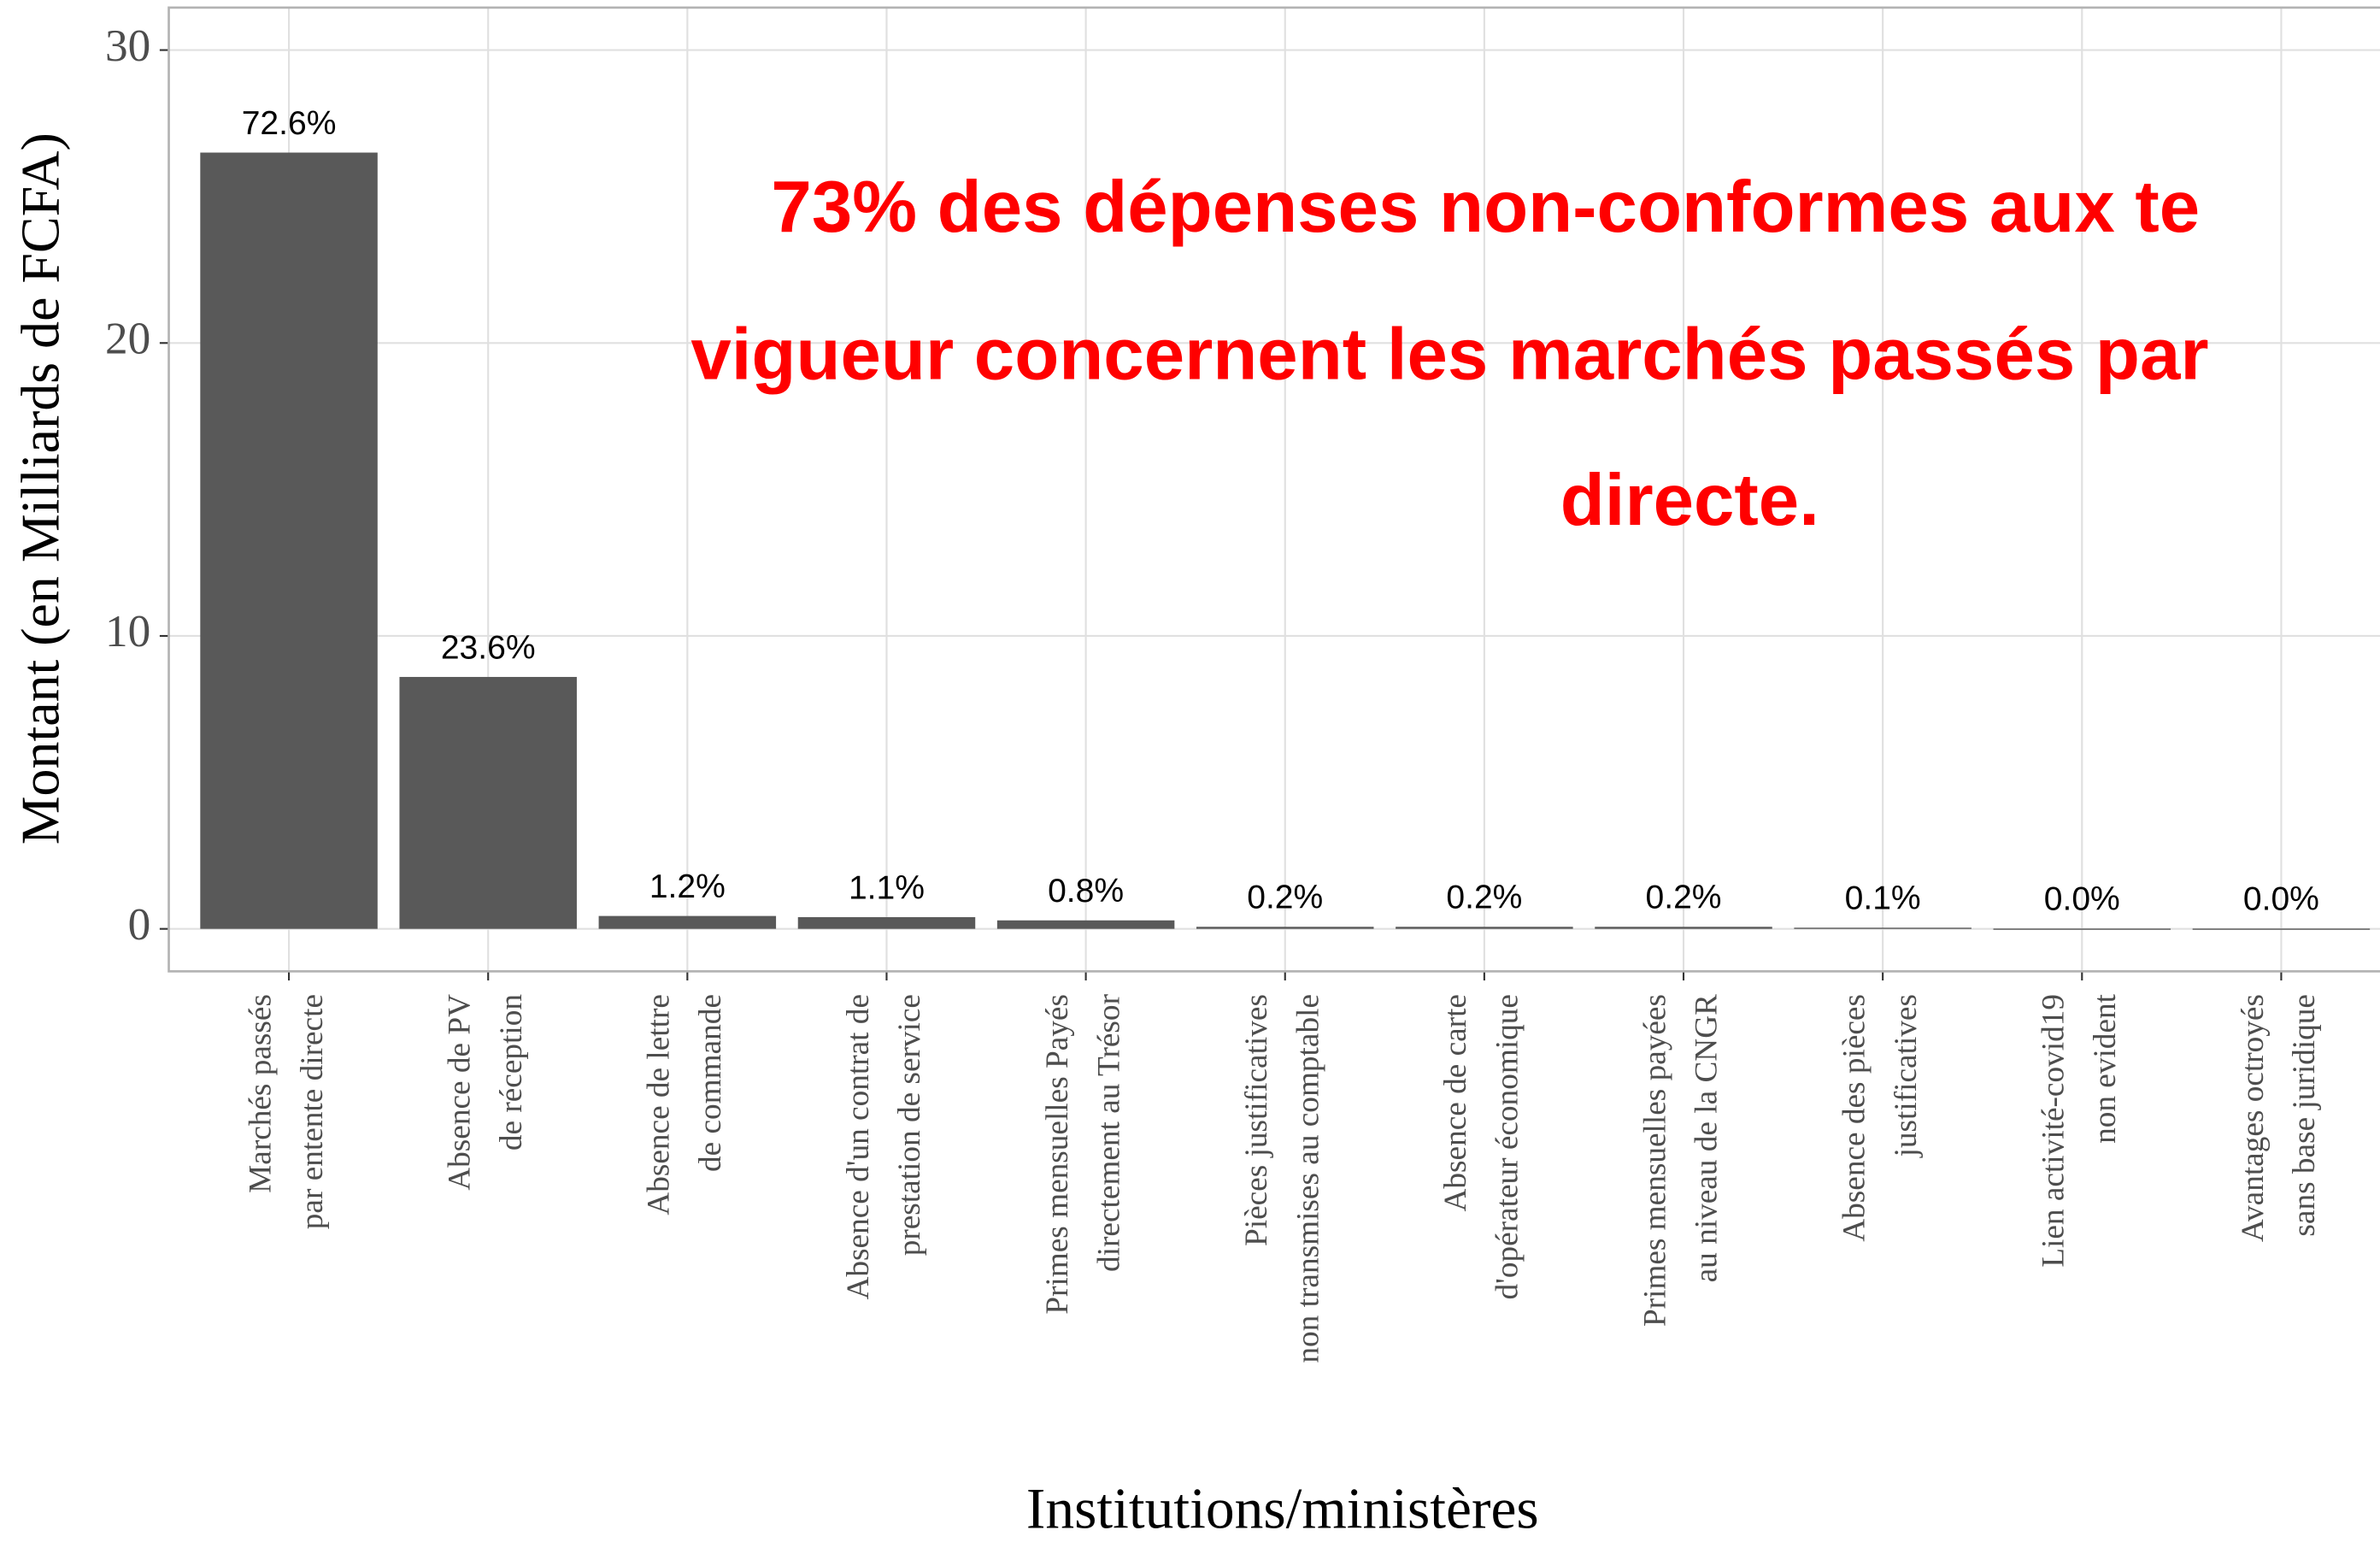 The width and height of the screenshot is (2380, 1542). Describe the element at coordinates (461, 1092) in the screenshot. I see `x-tick-label: Absence de PV` at that location.